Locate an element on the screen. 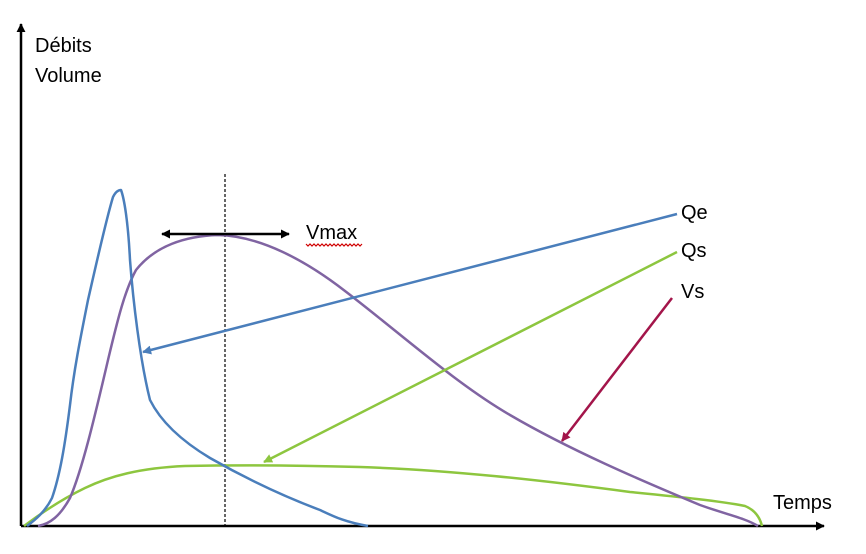 The width and height of the screenshot is (866, 554). vs-label: Vs is located at coordinates (692, 292).